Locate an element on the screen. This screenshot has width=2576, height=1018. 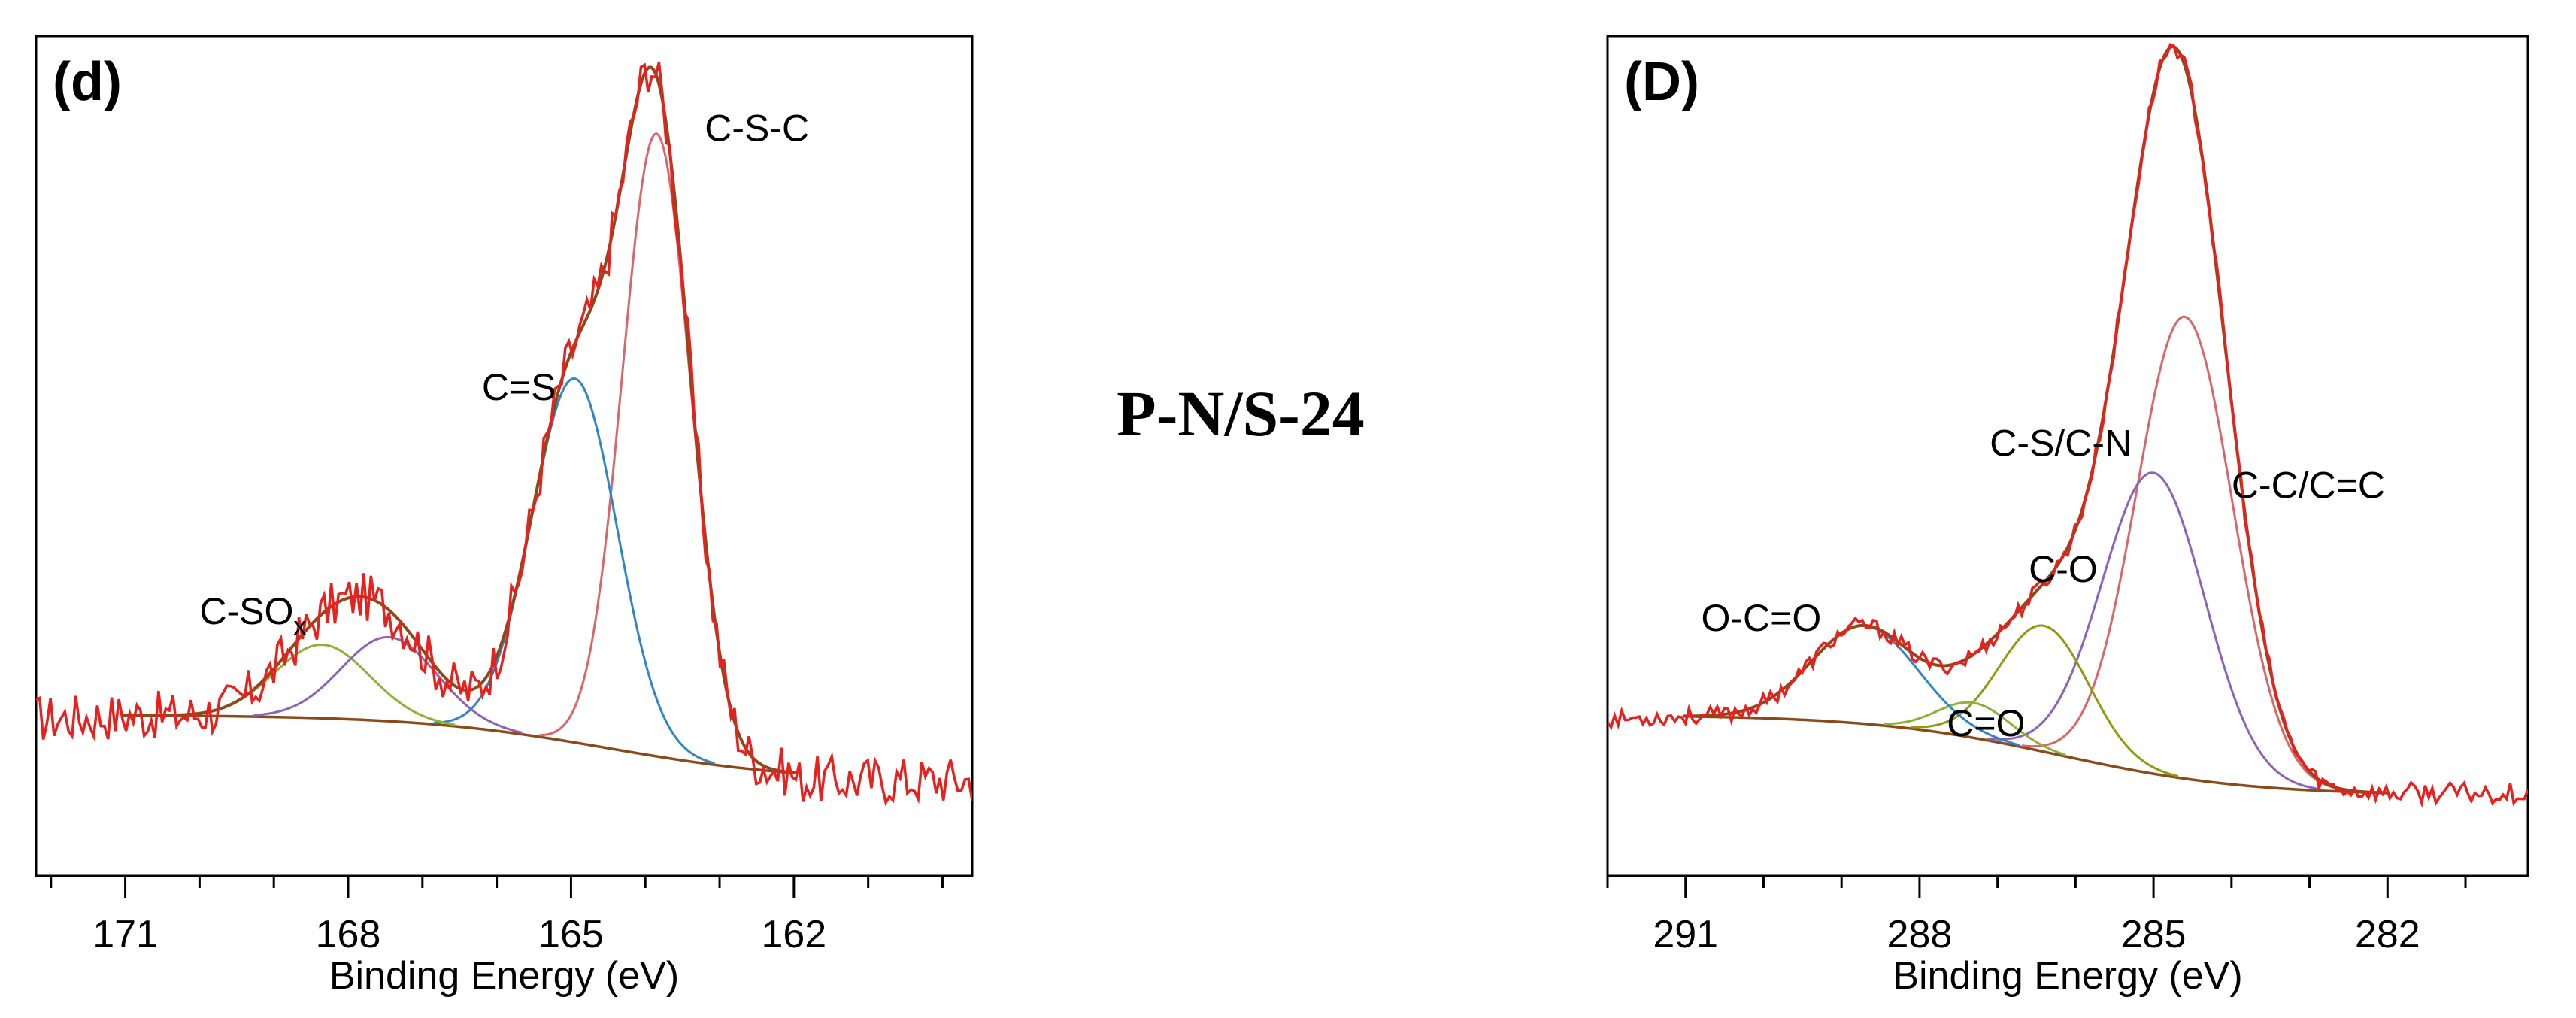
peak-annotation: C-O is located at coordinates (2063, 569).